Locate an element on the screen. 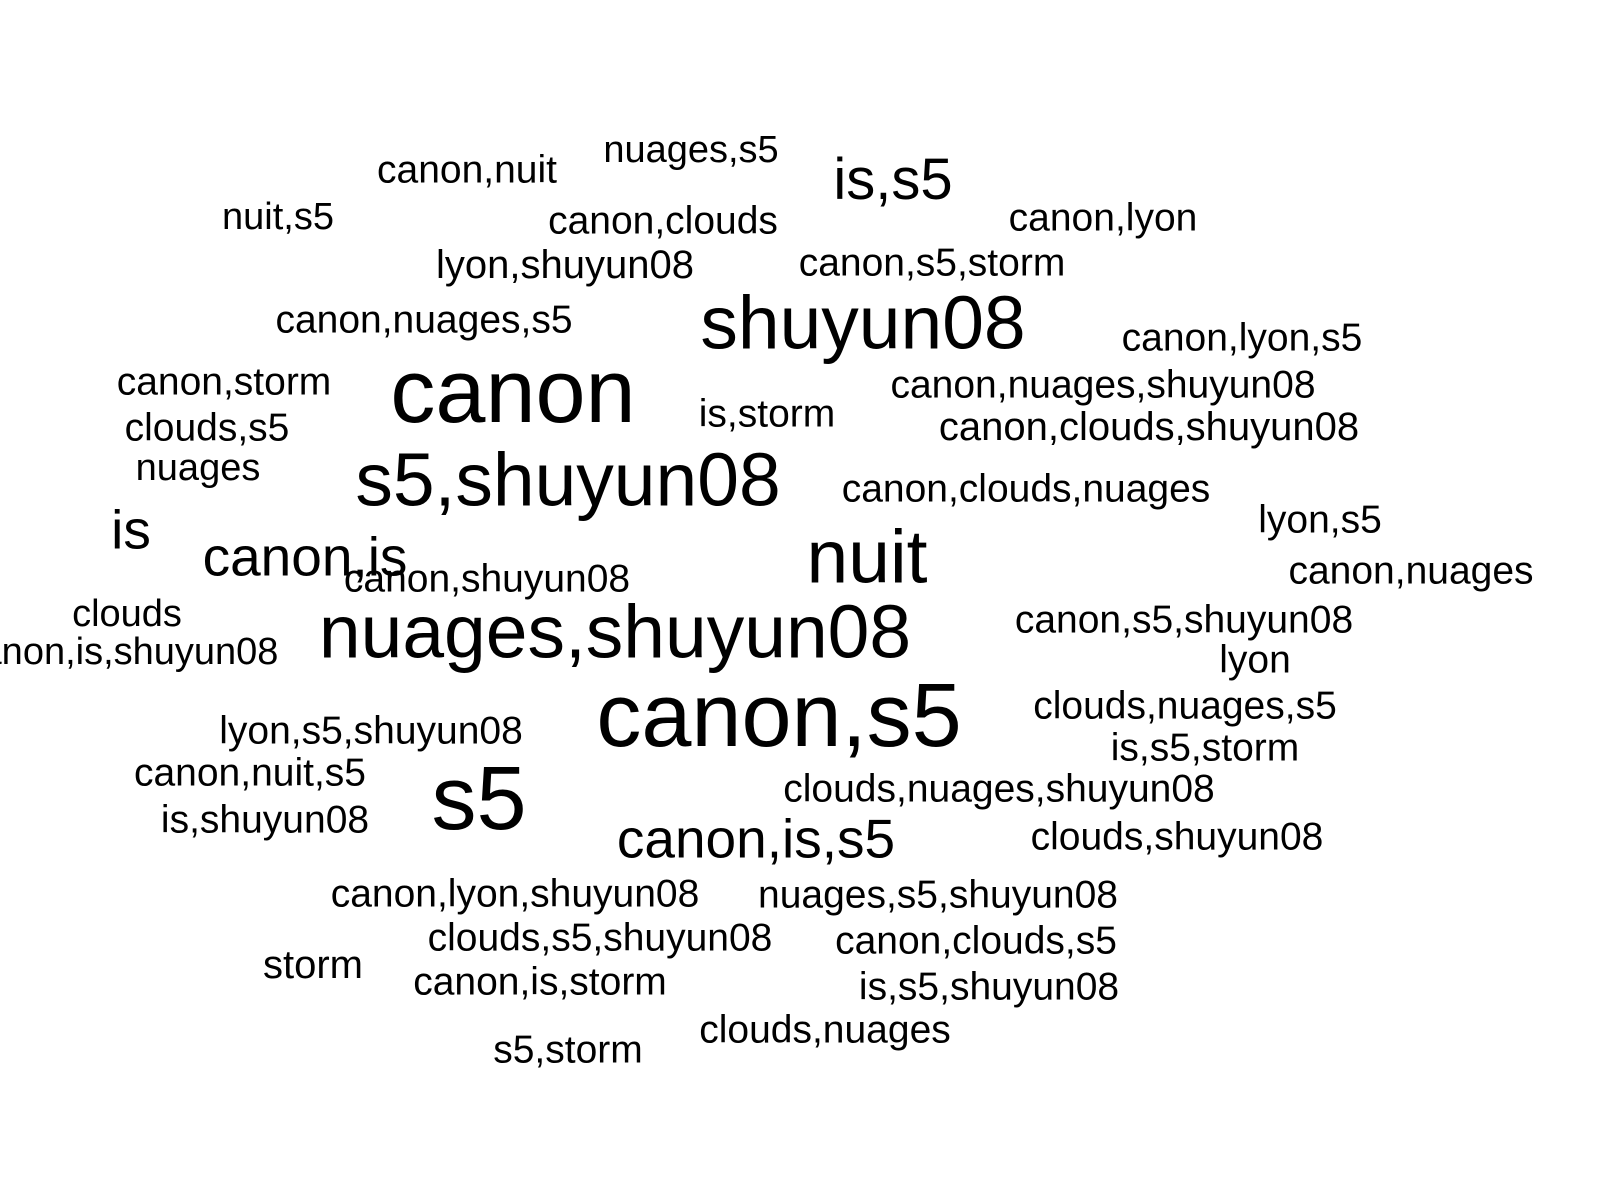 The image size is (1600, 1200). word-is-storm: is,storm is located at coordinates (767, 414).